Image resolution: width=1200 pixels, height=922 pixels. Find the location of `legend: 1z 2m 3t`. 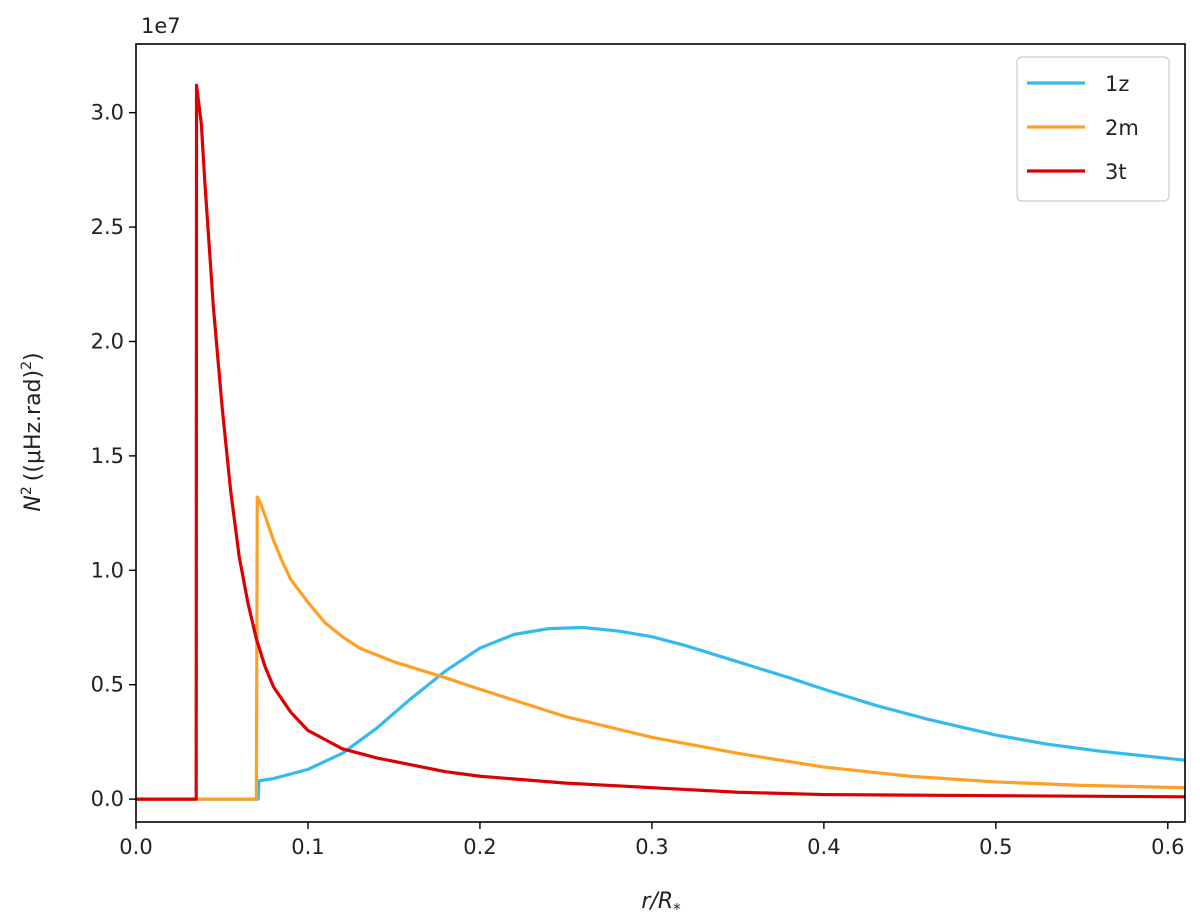

legend: 1z 2m 3t is located at coordinates (1093, 129).